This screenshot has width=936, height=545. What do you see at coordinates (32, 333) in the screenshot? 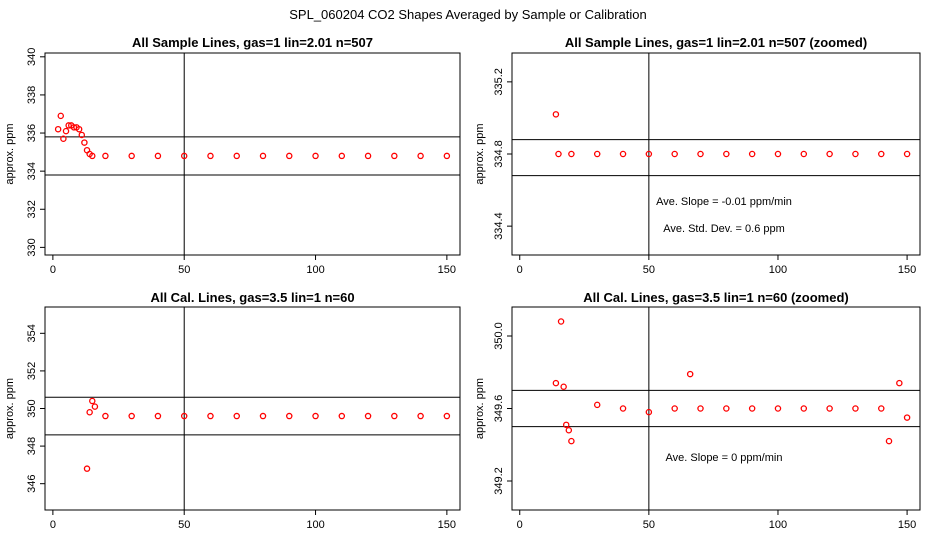
I see `y-tick-label: 354` at bounding box center [32, 333].